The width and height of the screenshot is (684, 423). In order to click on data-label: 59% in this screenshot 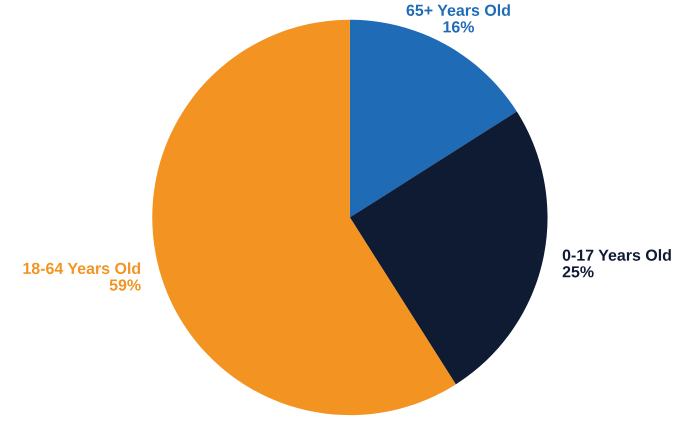, I will do `click(125, 285)`.